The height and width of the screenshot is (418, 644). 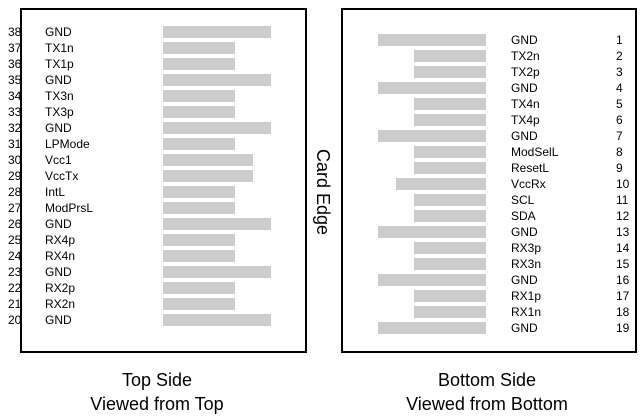 What do you see at coordinates (322, 40) in the screenshot?
I see `bottom-pin-row: GND 1` at bounding box center [322, 40].